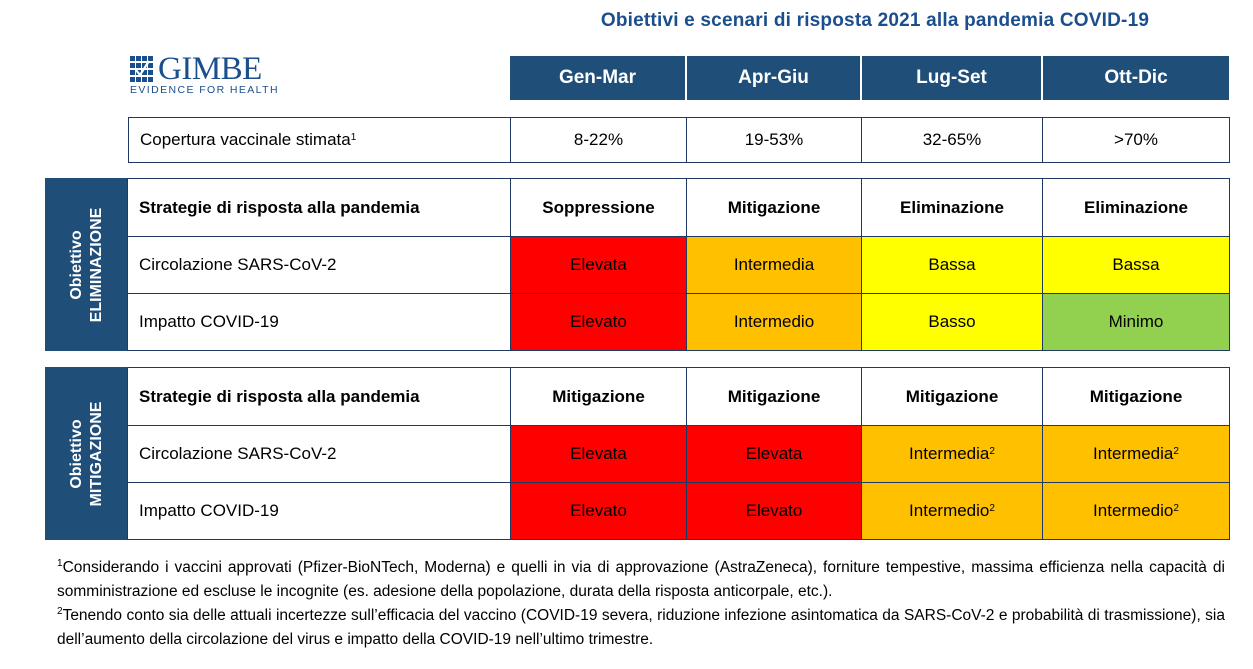 This screenshot has width=1253, height=669. Describe the element at coordinates (210, 69) in the screenshot. I see `logo-wordmark: GIMBE` at that location.